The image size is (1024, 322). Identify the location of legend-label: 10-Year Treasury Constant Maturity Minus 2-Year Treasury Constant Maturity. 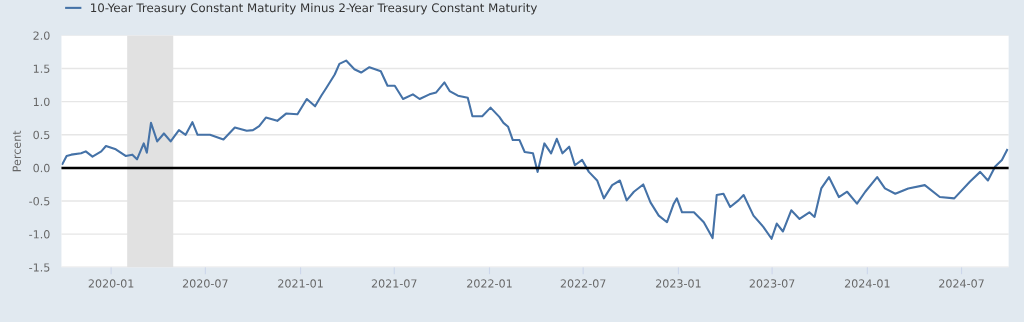
(314, 9).